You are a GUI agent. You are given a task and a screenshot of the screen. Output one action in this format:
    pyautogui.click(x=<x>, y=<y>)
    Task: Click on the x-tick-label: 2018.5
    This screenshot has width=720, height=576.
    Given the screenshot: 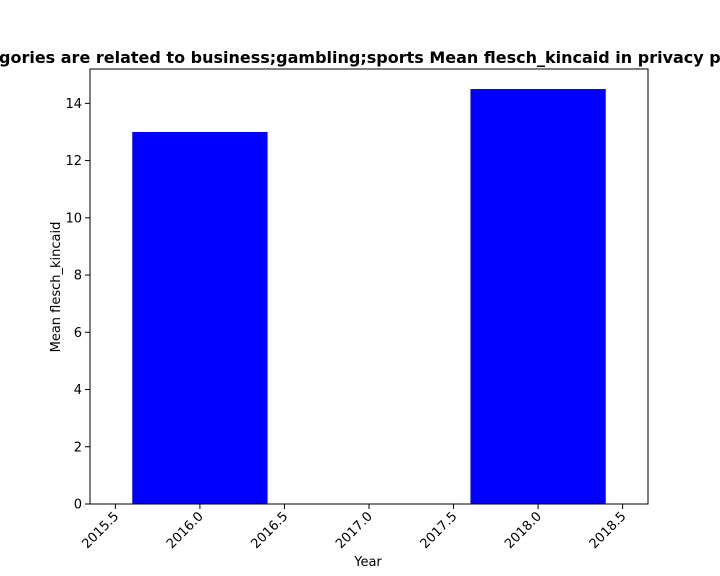 What is the action you would take?
    pyautogui.click(x=608, y=530)
    